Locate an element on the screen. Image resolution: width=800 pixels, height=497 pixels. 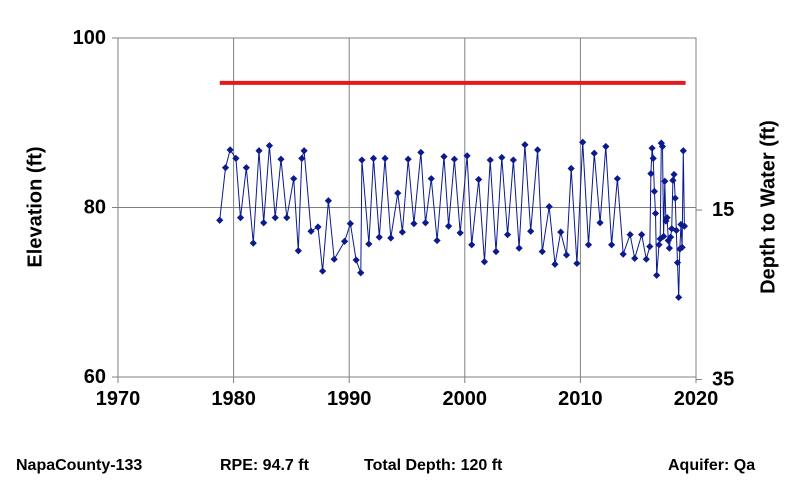
x-tick-label: 1970 is located at coordinates (118, 399).